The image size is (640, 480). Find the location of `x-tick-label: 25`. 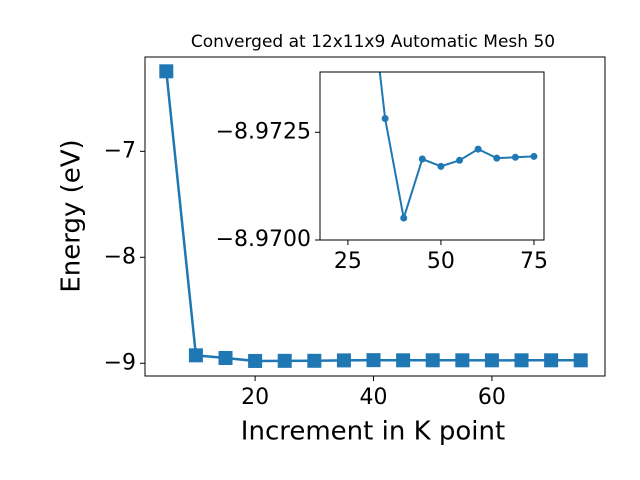

x-tick-label: 25 is located at coordinates (348, 261).